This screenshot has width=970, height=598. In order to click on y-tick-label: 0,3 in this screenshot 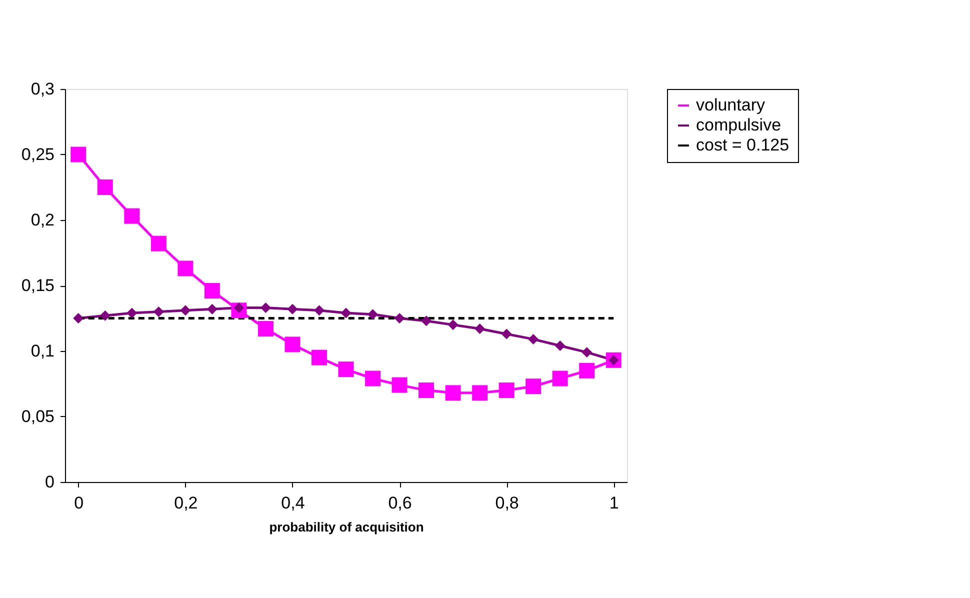, I will do `click(42, 89)`.